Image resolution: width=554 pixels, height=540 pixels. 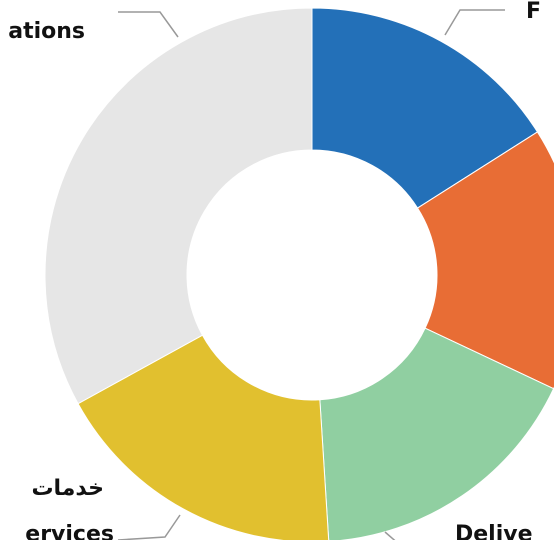 I want to click on segment-label: F, so click(x=533, y=12).